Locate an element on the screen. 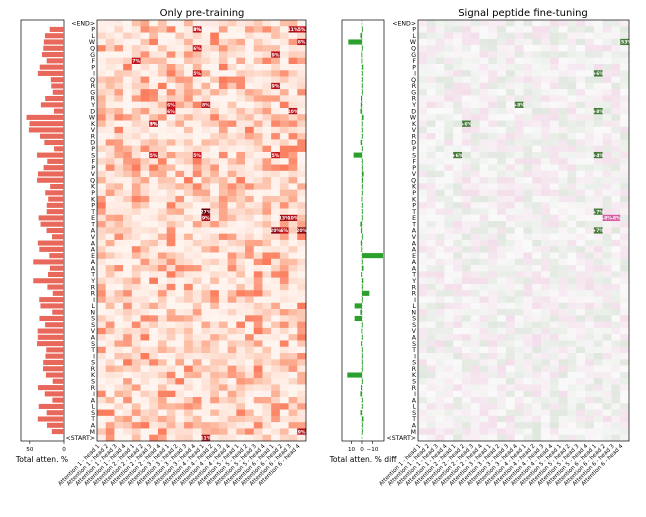 Image resolution: width=646 pixels, height=517 pixels. cell-annotation: 6% is located at coordinates (171, 106).